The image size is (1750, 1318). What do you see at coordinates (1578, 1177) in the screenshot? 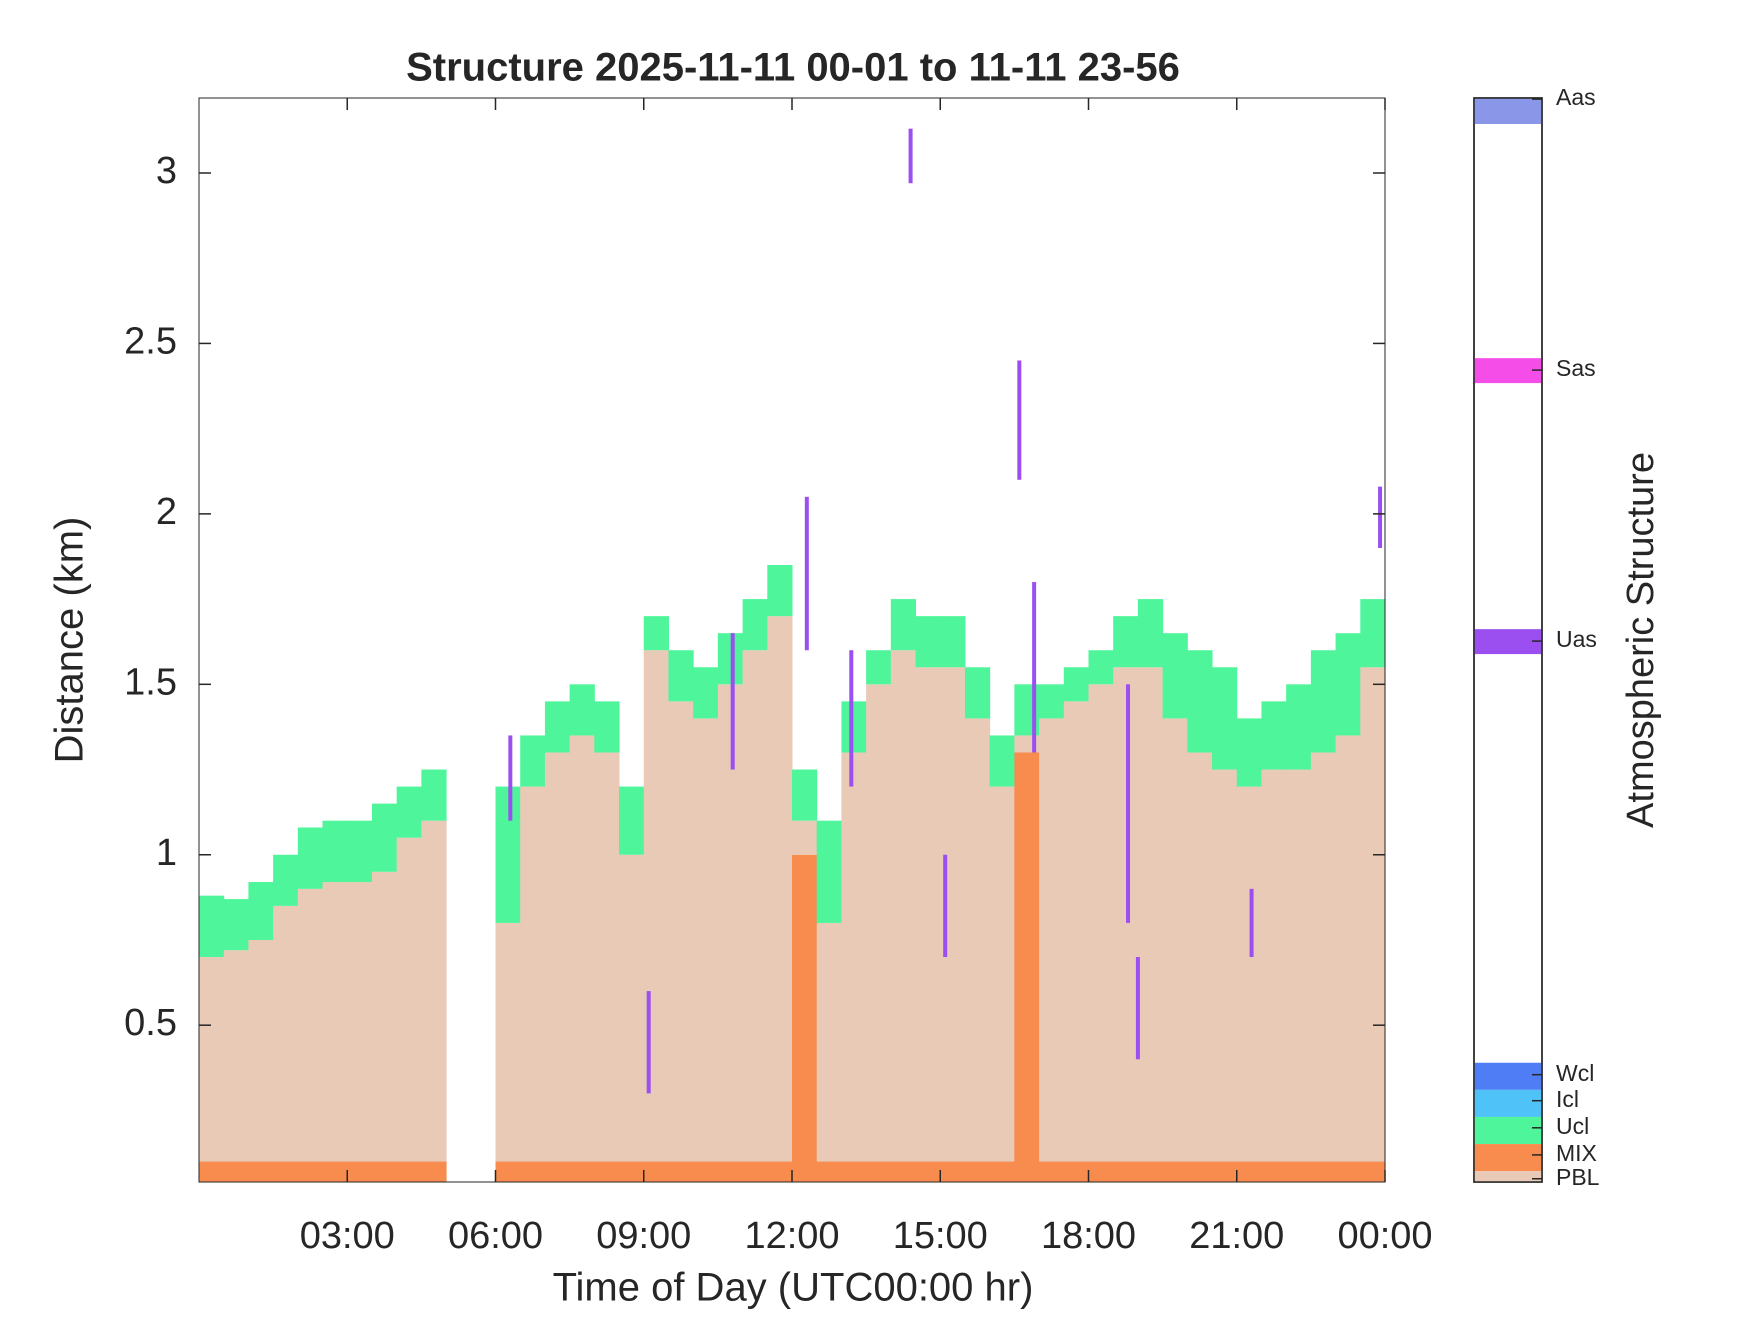
I see `colorbar-label: PBL` at bounding box center [1578, 1177].